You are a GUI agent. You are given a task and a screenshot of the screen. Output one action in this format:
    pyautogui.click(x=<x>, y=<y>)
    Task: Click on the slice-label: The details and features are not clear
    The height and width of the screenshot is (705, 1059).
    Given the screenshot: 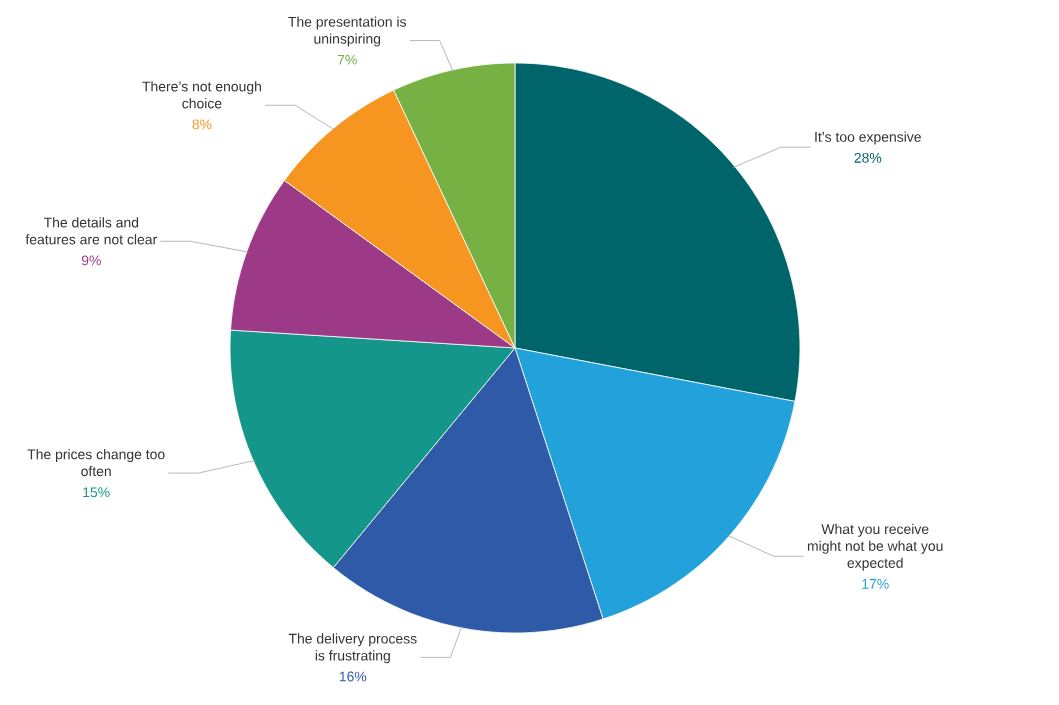 What is the action you would take?
    pyautogui.click(x=91, y=231)
    